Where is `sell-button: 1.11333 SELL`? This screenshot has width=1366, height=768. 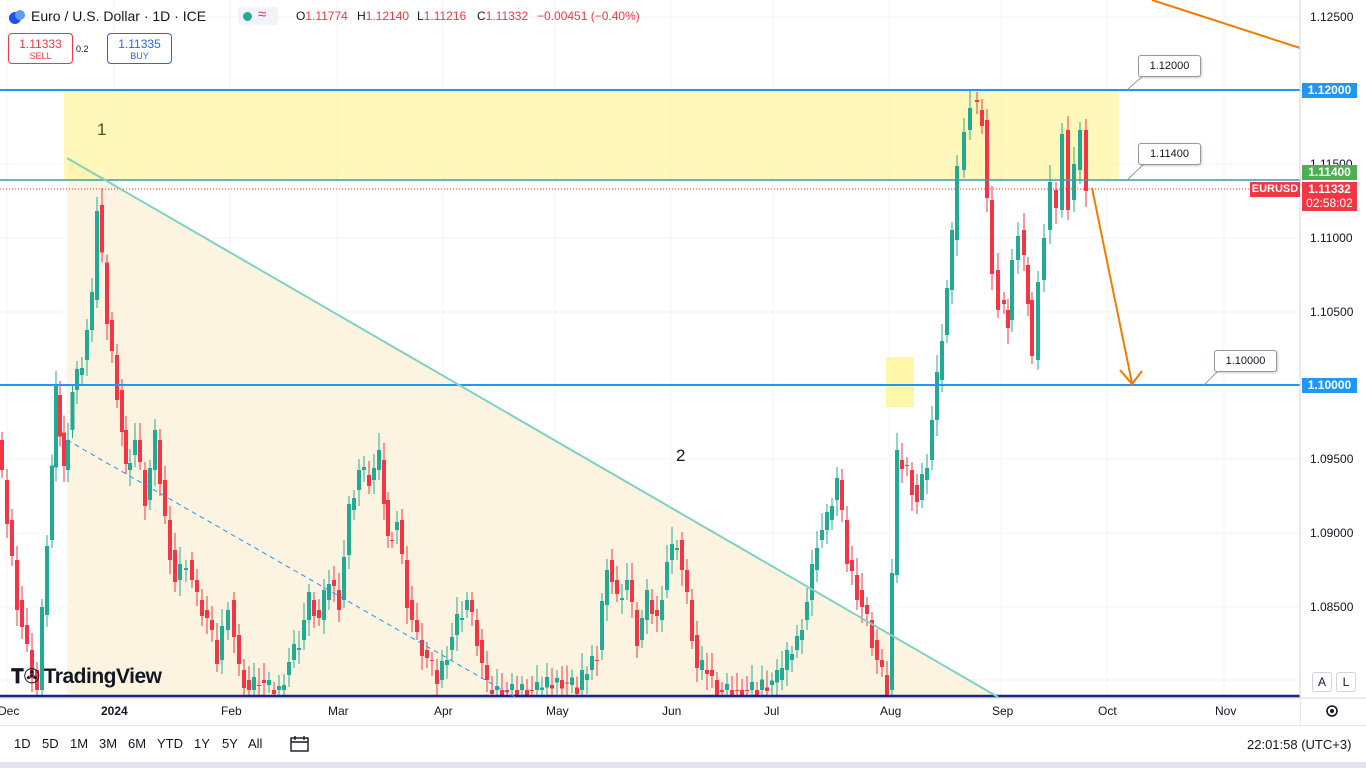 sell-button: 1.11333 SELL is located at coordinates (40, 48).